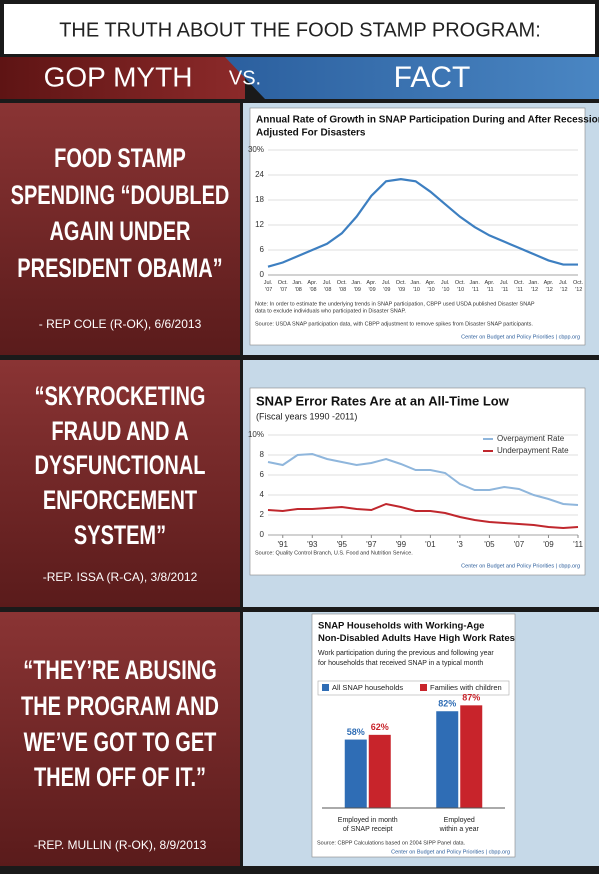 The width and height of the screenshot is (599, 874). I want to click on chart-subtitle: (Fiscal years 1990 -2011), so click(306, 416).